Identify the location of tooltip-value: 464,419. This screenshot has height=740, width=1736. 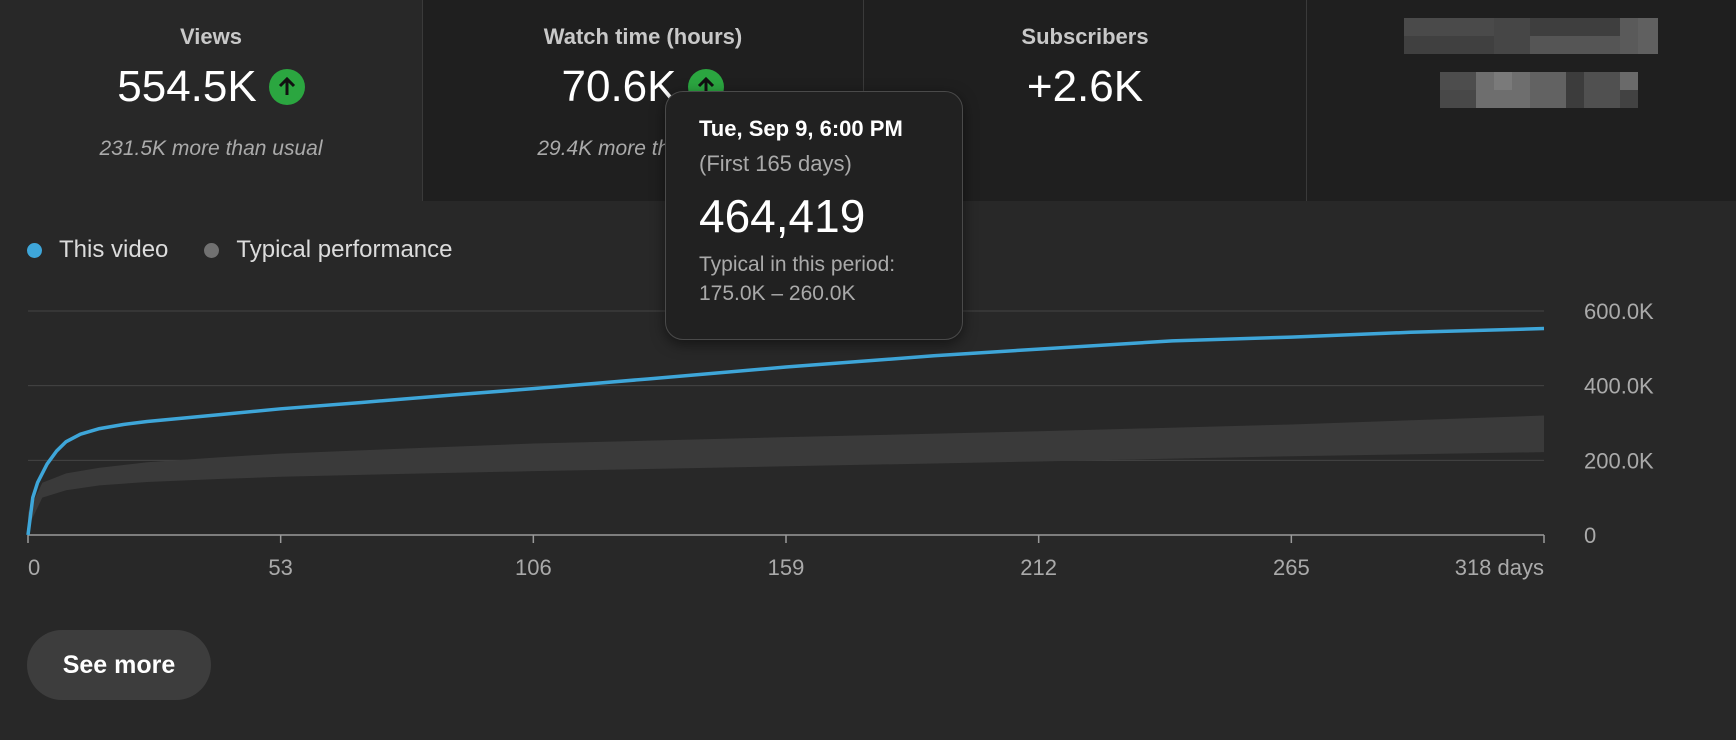
(782, 216).